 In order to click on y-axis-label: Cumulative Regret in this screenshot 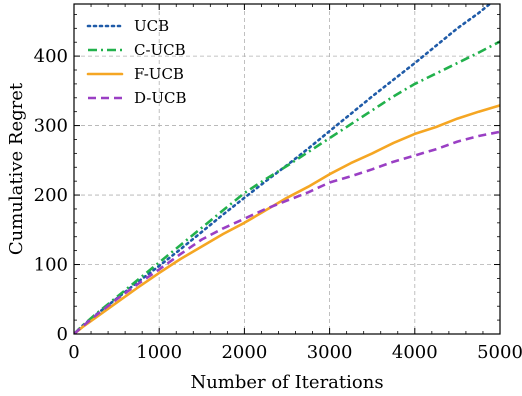, I will do `click(16, 168)`.